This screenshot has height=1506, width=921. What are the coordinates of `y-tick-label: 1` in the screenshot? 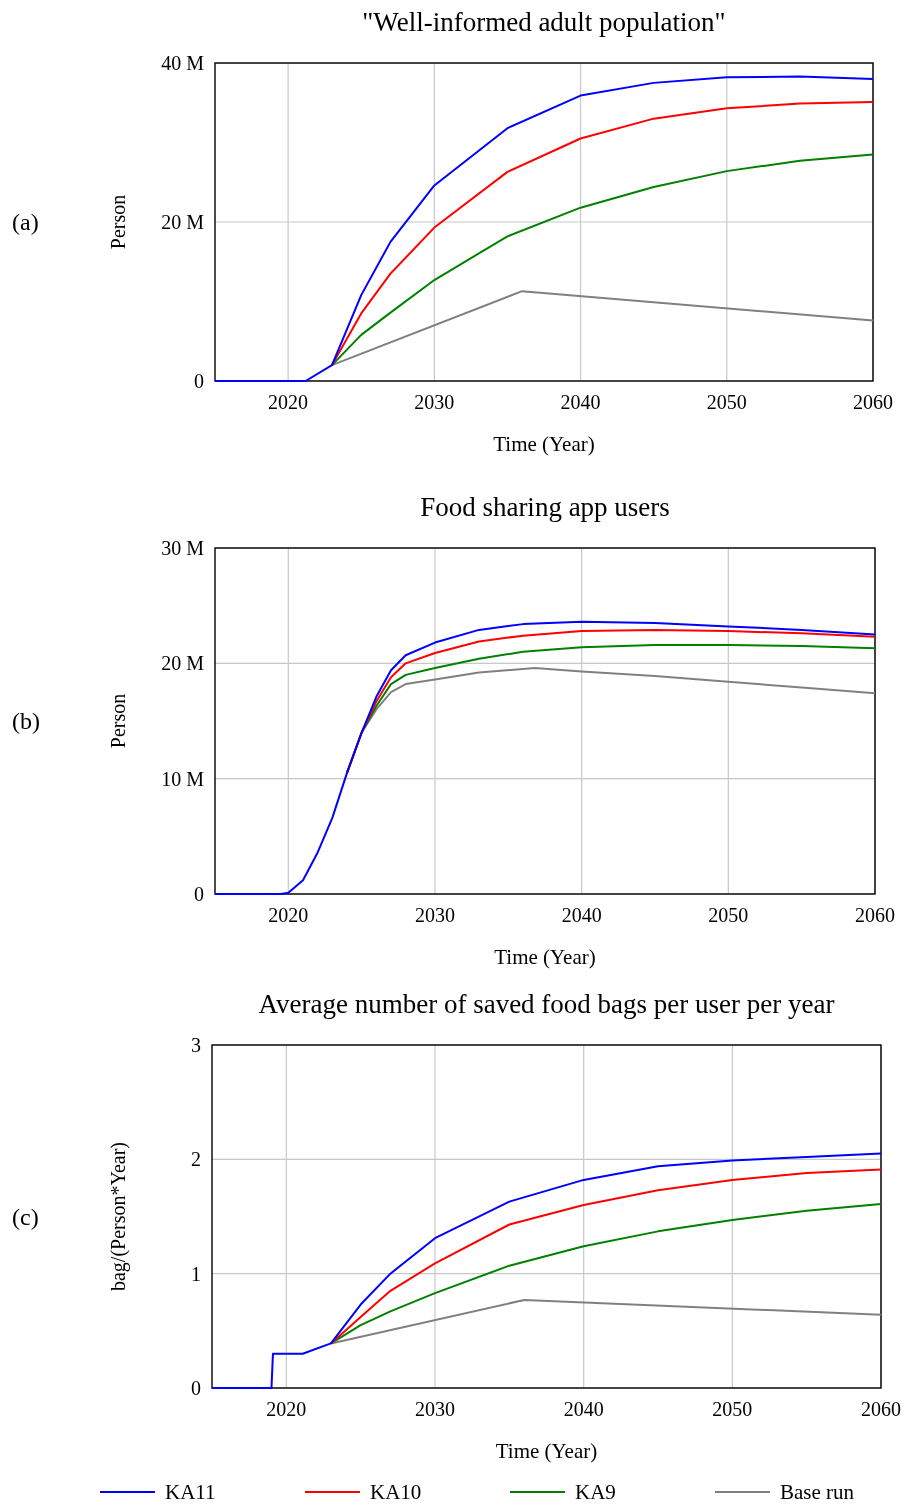 It's located at (196, 1273).